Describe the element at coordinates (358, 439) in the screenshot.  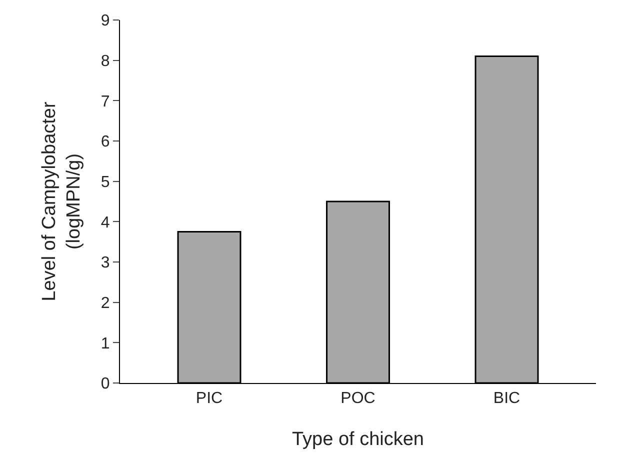
I see `x-axis-title: Type of chicken` at that location.